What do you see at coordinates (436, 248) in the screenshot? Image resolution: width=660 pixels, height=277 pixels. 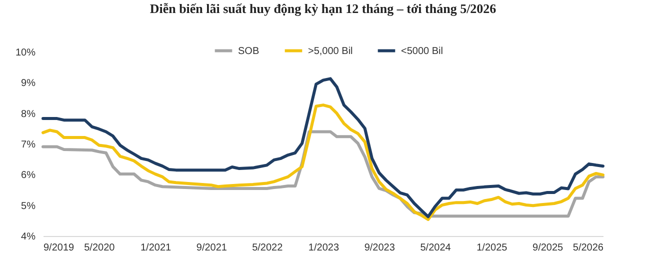 I see `x-tick-label: 5/2024` at bounding box center [436, 248].